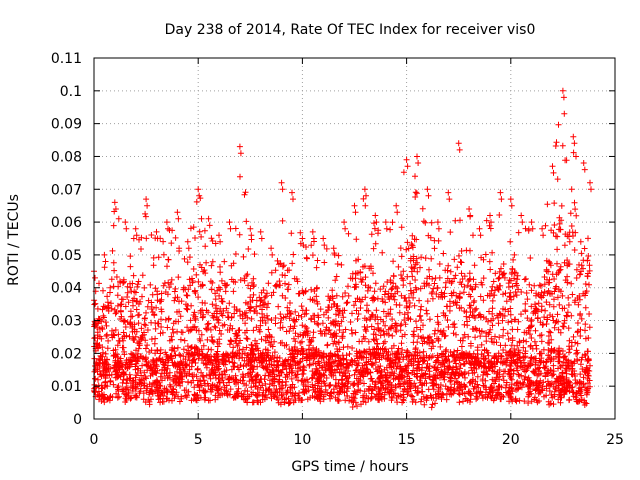 This screenshot has height=480, width=640. What do you see at coordinates (66, 223) in the screenshot?
I see `y-tick-label: 0.06` at bounding box center [66, 223].